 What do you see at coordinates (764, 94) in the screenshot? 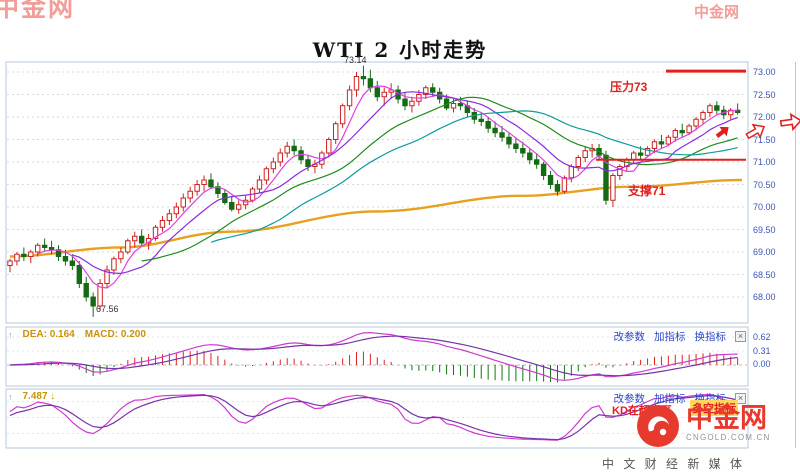
I see `price-axis-label: 72.50` at bounding box center [764, 94].